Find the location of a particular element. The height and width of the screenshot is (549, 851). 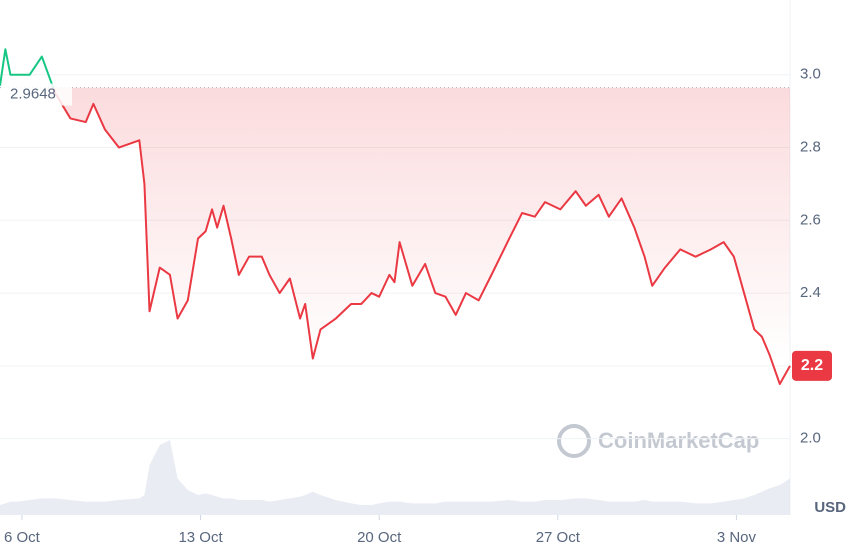

x-tick-label: 27 Oct is located at coordinates (558, 537).